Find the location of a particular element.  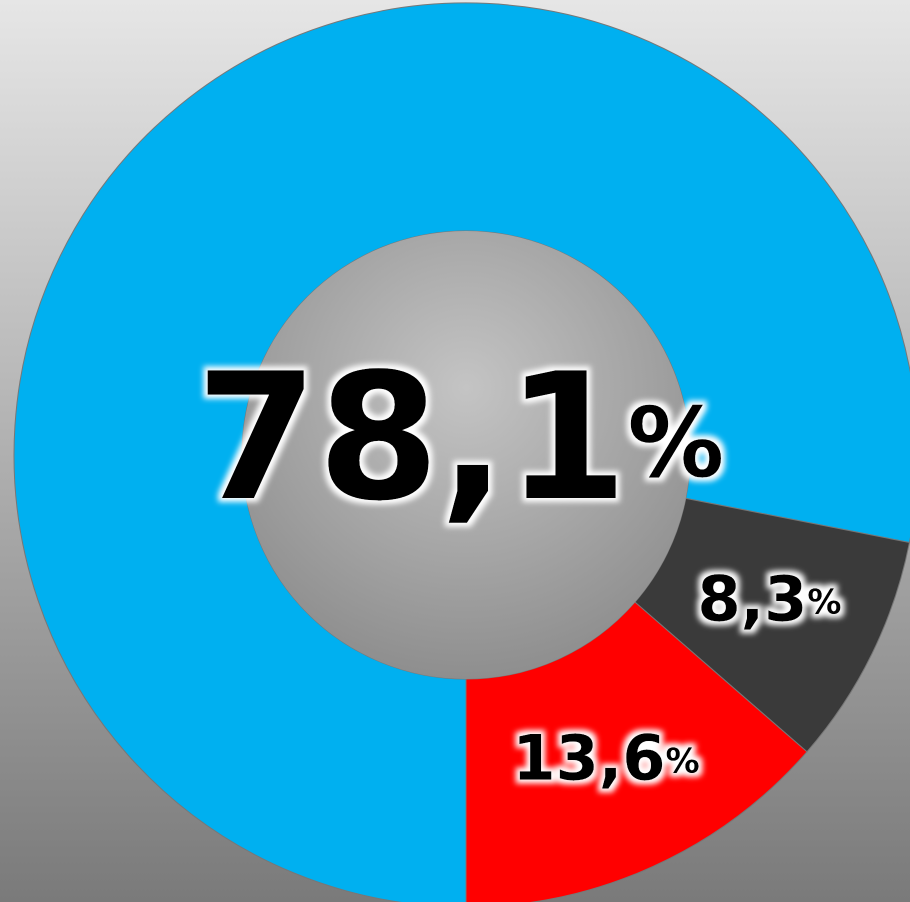

data-label: 13,6% is located at coordinates (605, 758).